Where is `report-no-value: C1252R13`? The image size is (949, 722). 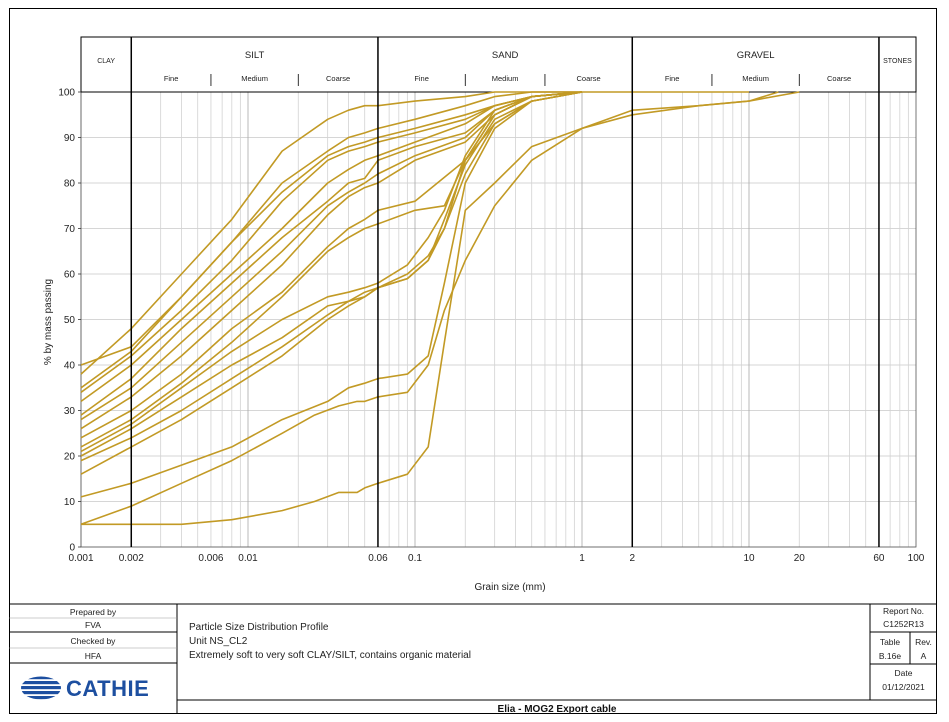 report-no-value: C1252R13 is located at coordinates (903, 624).